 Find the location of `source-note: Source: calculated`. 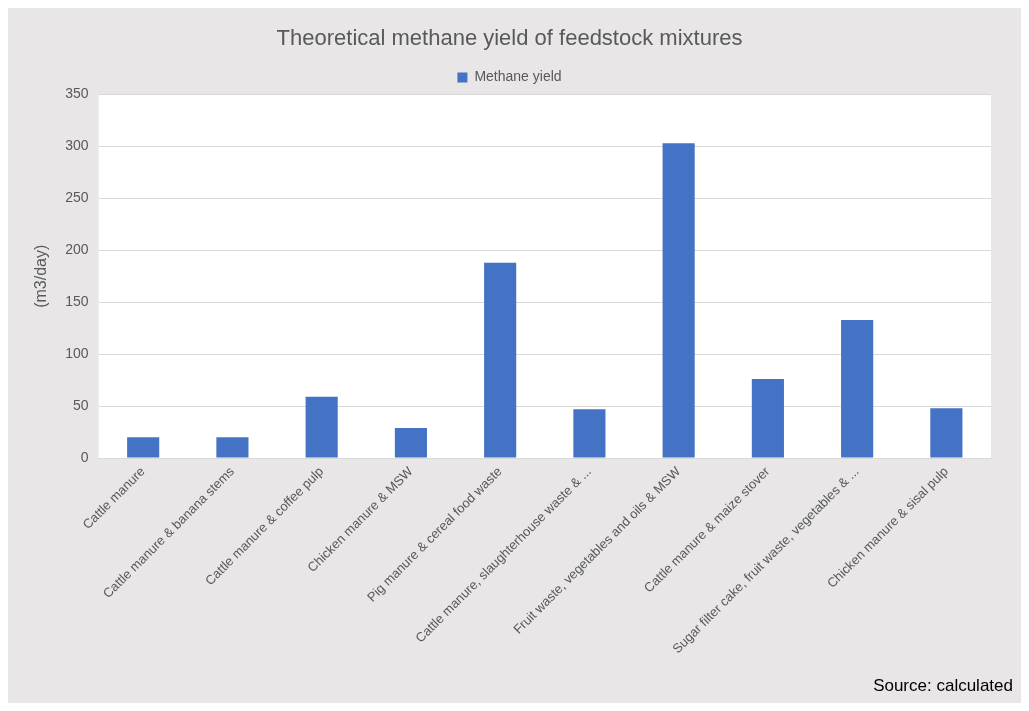

source-note: Source: calculated is located at coordinates (943, 686).